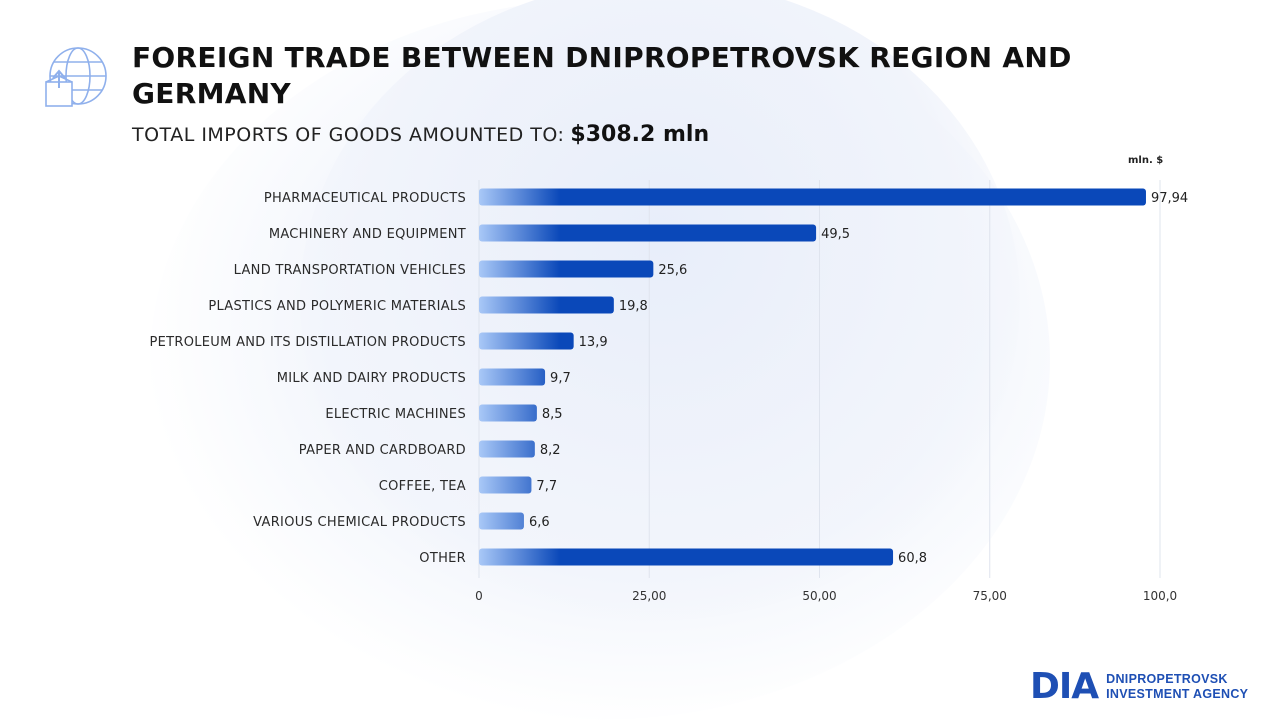 Image resolution: width=1280 pixels, height=720 pixels. What do you see at coordinates (359, 522) in the screenshot?
I see `category-label: VARIOUS CHEMICAL PRODUCTS` at bounding box center [359, 522].